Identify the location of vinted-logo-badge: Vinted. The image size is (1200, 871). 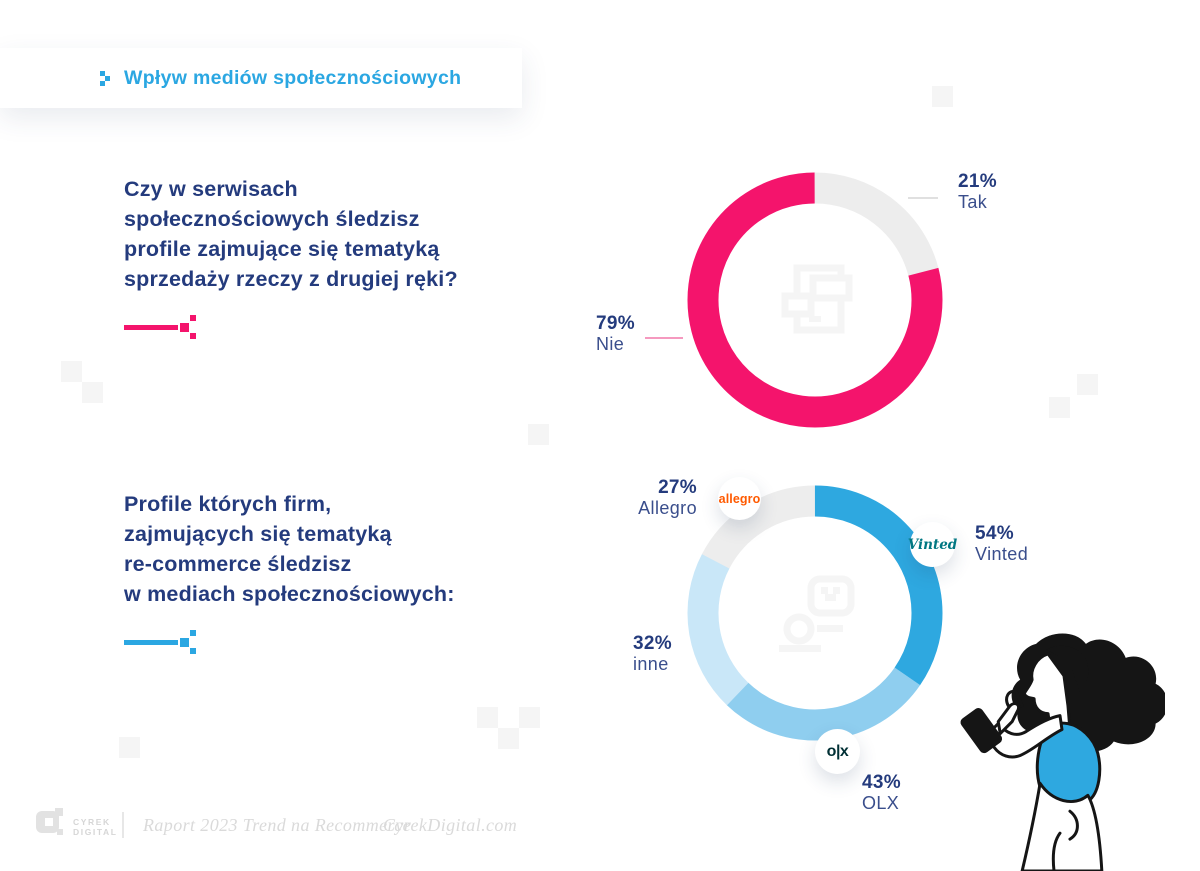
(932, 544).